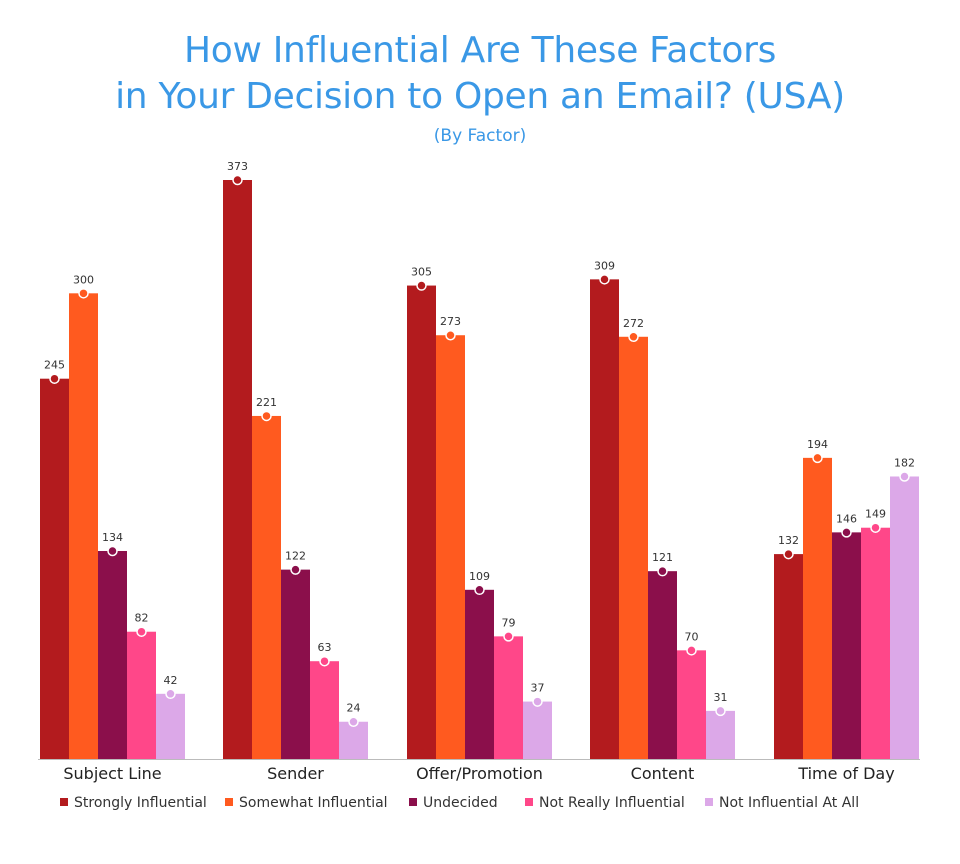  What do you see at coordinates (845, 773) in the screenshot?
I see `x-axis-tick-label: Time of Day` at bounding box center [845, 773].